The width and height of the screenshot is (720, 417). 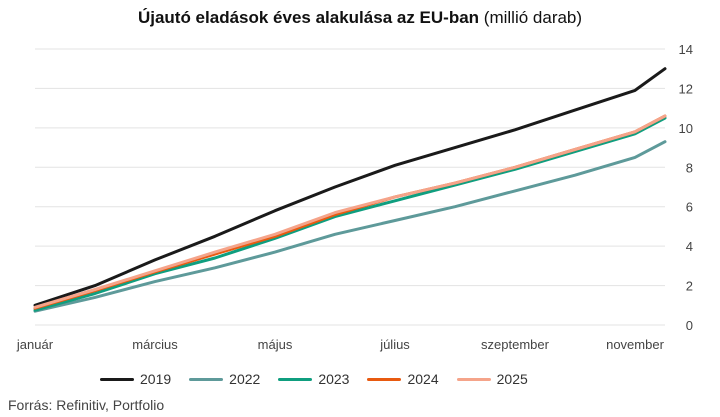 I want to click on legend-item-2022: 2022, so click(x=224, y=379).